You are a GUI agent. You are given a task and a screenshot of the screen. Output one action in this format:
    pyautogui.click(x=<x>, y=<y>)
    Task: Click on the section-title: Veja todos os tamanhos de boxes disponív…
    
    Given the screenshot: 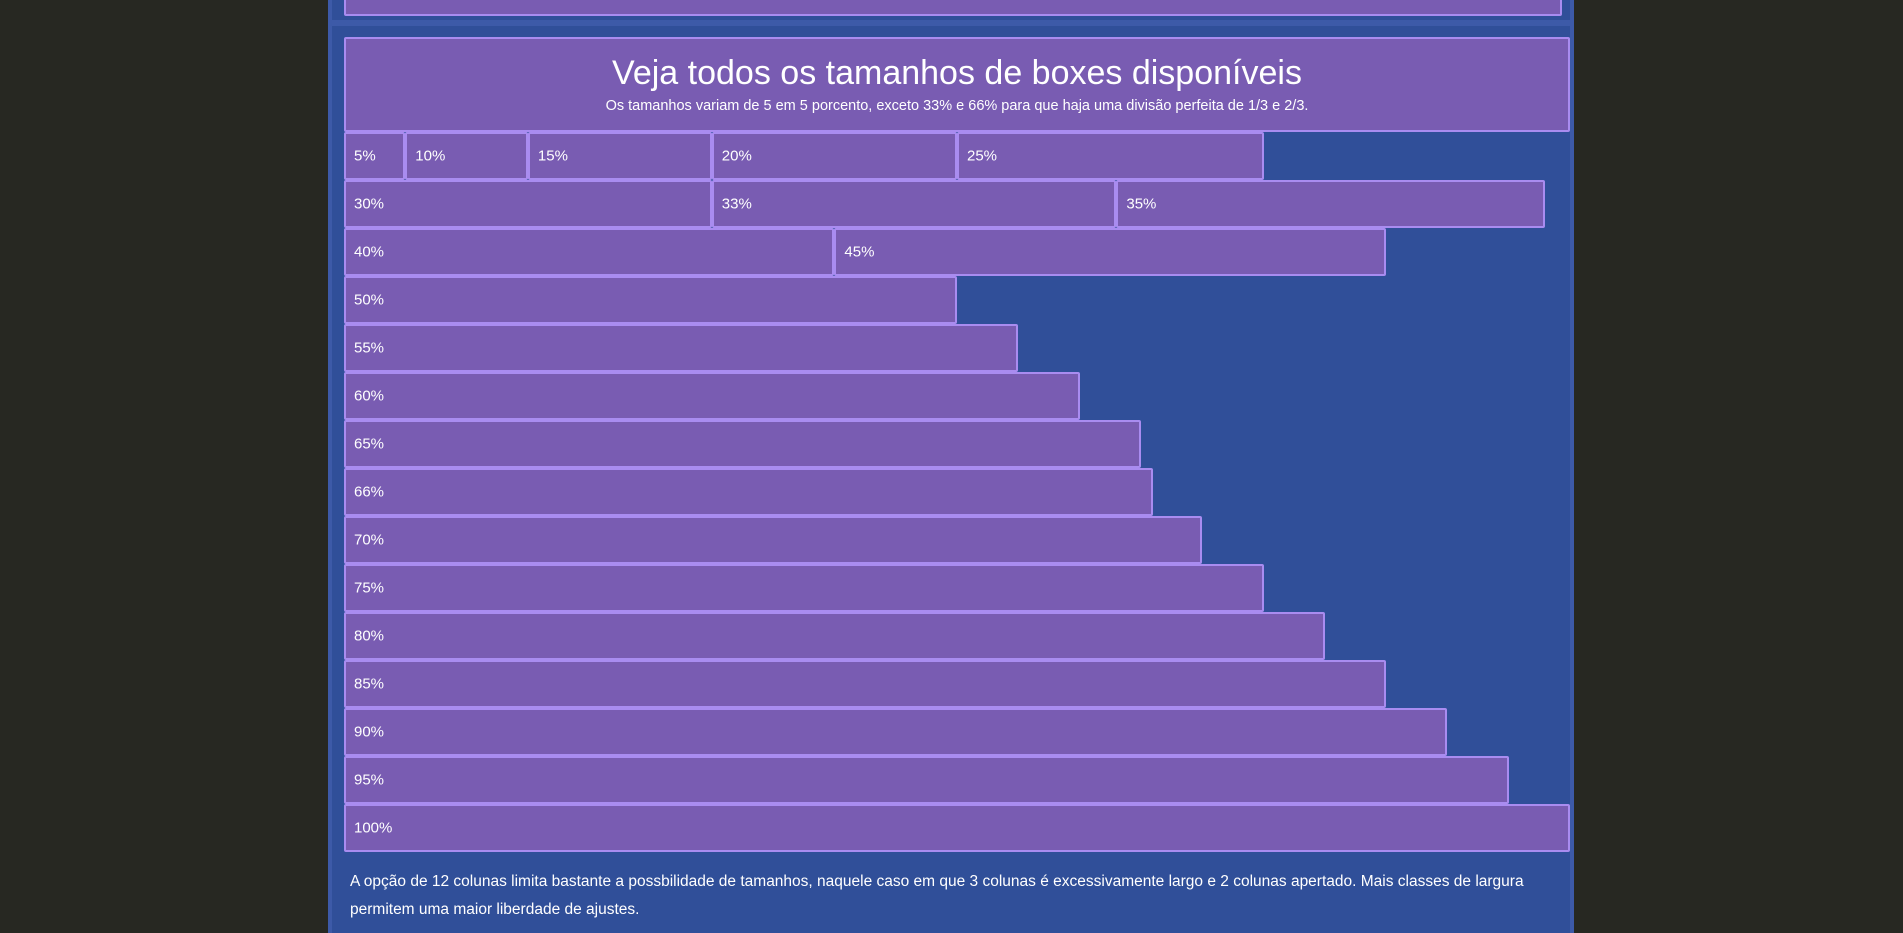 What is the action you would take?
    pyautogui.click(x=957, y=73)
    